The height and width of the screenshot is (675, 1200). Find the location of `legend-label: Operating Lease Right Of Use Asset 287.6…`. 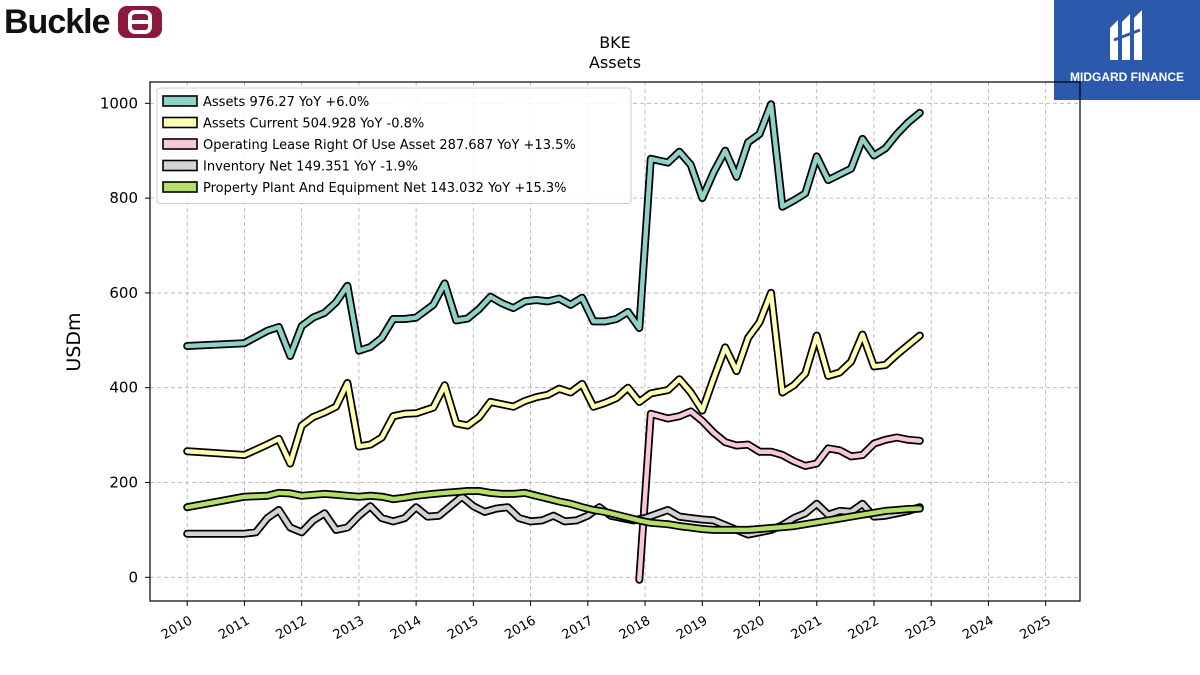

legend-label: Operating Lease Right Of Use Asset 287.6… is located at coordinates (389, 145).